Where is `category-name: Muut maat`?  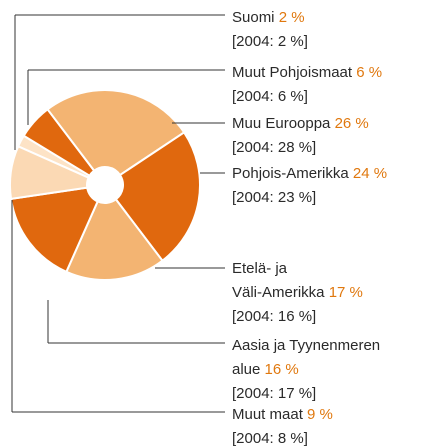 category-name: Muut maat is located at coordinates (268, 414).